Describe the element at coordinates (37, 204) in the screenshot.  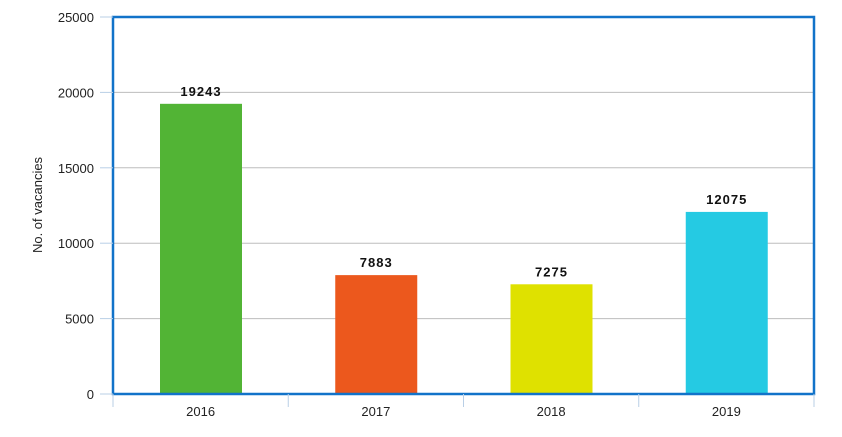
I see `y-axis-label: No. of vacancies` at that location.